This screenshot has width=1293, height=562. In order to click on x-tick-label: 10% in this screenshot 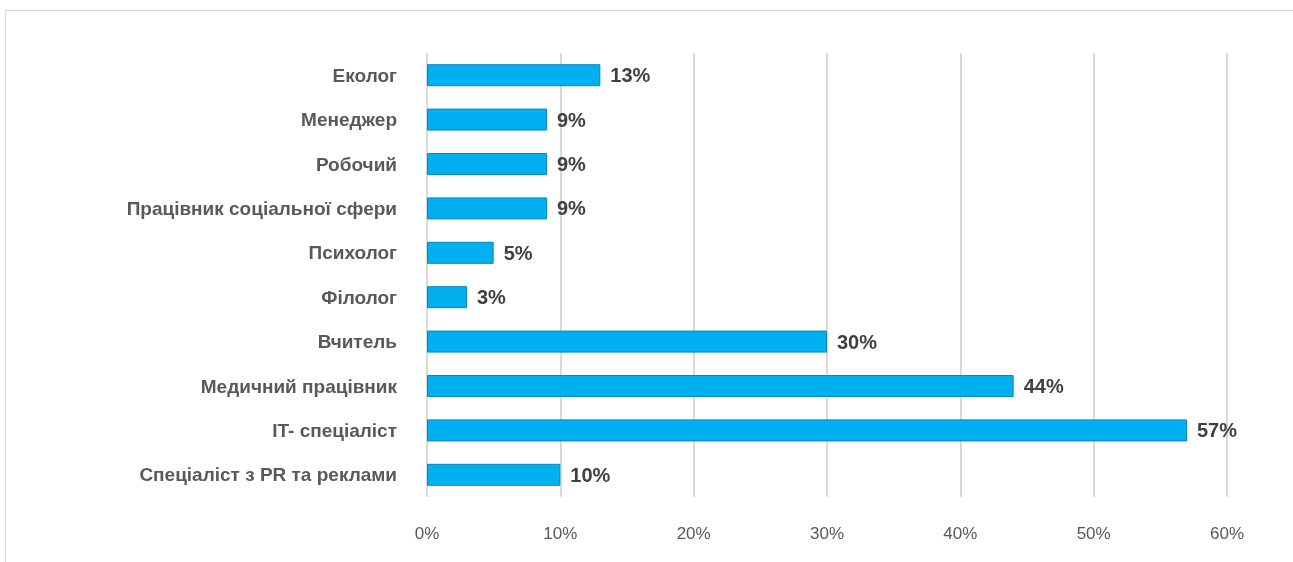, I will do `click(560, 533)`.